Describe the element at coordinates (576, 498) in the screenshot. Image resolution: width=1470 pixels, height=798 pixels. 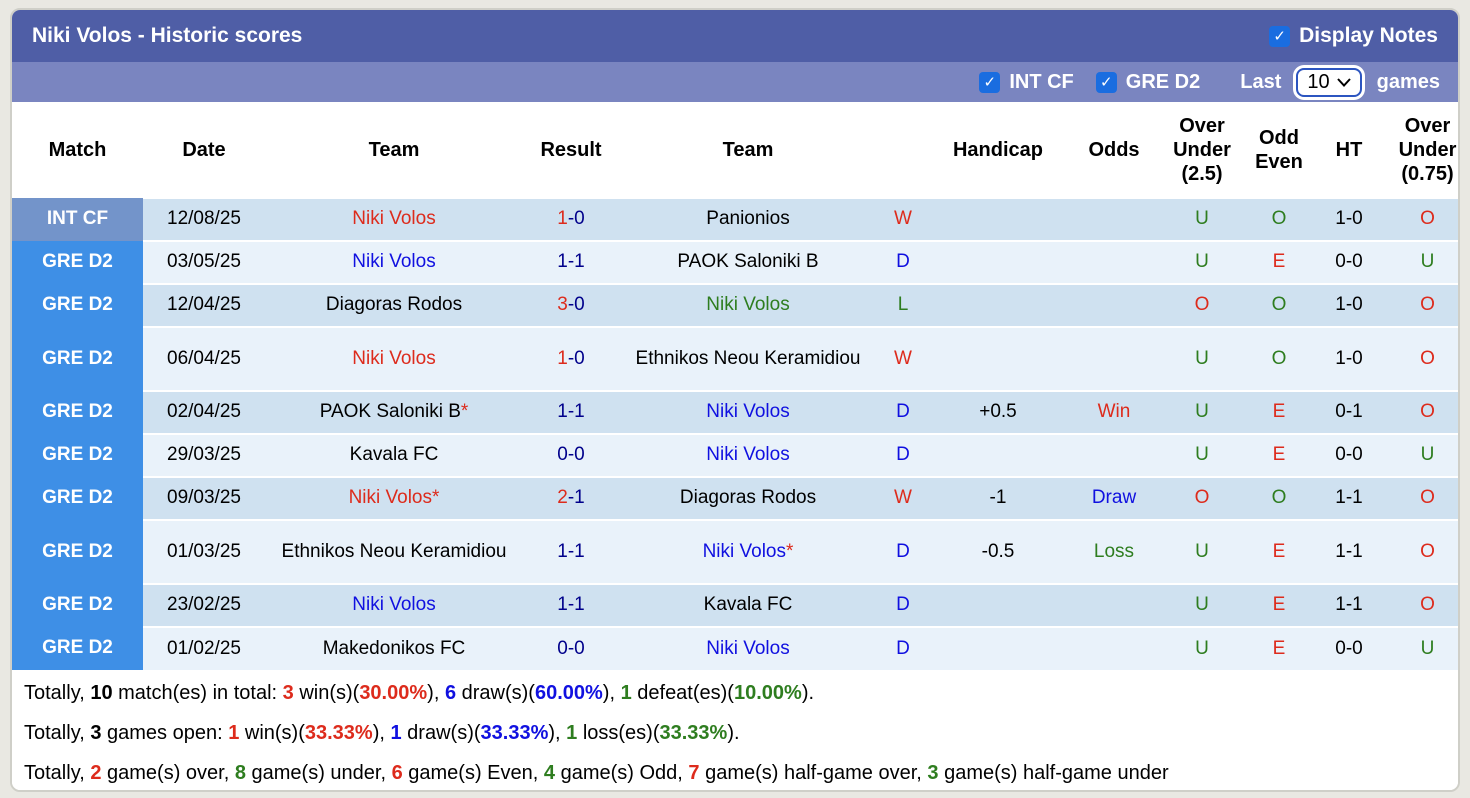
I see `text-segment: -1` at that location.